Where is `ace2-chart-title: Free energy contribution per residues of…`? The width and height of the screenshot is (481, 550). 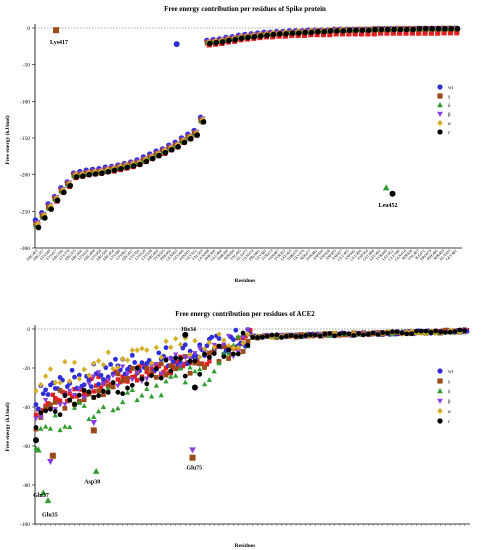
ace2-chart-title: Free energy contribution per residues of… is located at coordinates (245, 314).